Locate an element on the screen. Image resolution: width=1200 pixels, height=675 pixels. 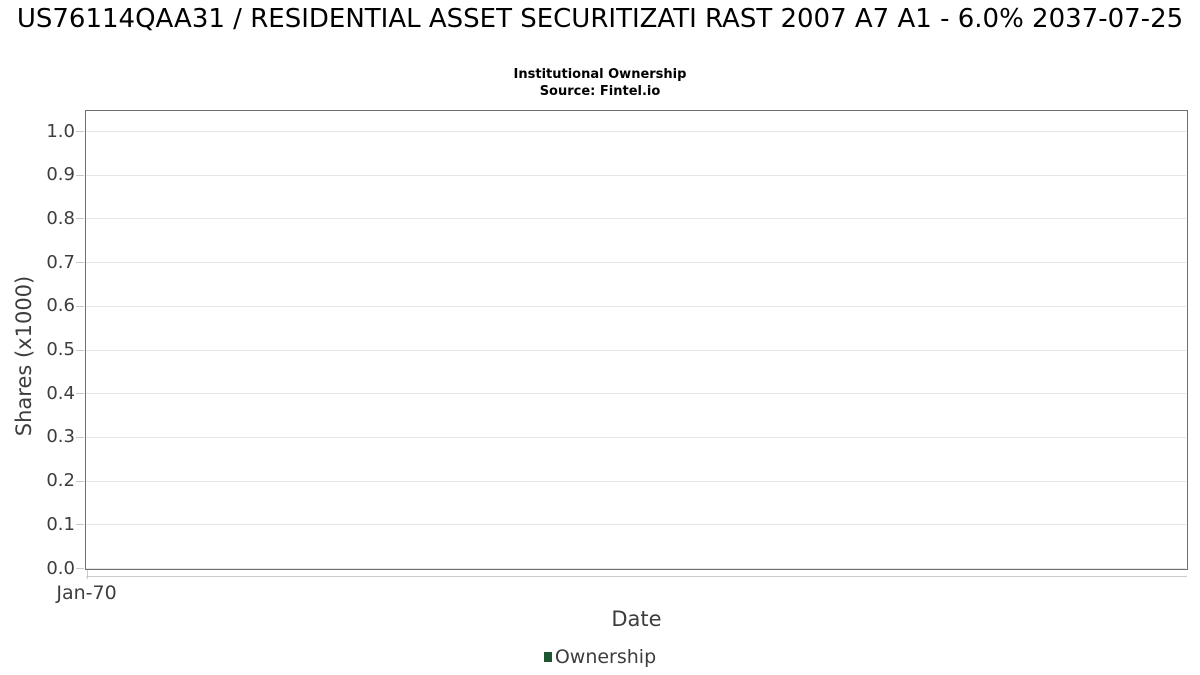
gridline-y-0.2 is located at coordinates (636, 481).